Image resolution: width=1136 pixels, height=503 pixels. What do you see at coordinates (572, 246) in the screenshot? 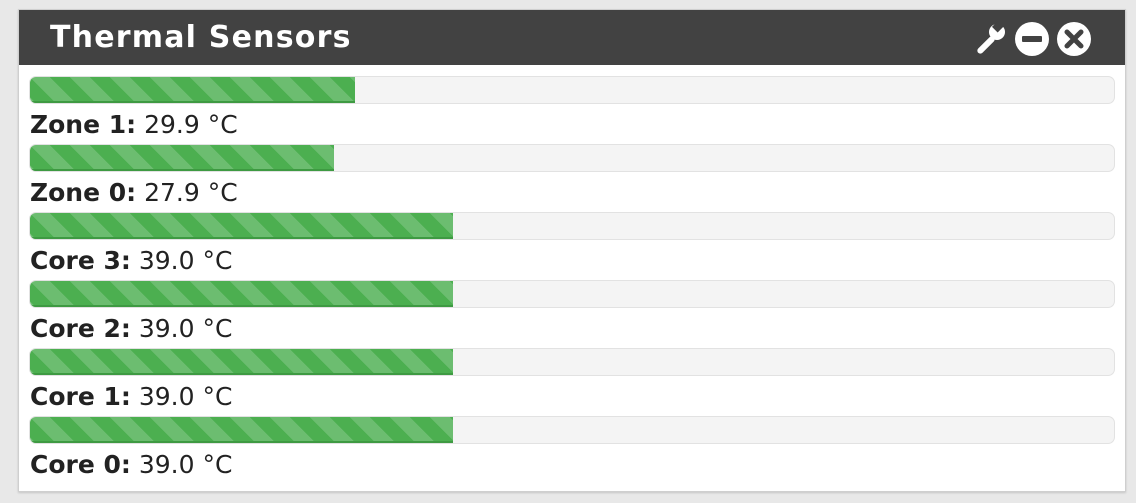
I see `sensor-row: Core 3: 39.0 °C` at bounding box center [572, 246].